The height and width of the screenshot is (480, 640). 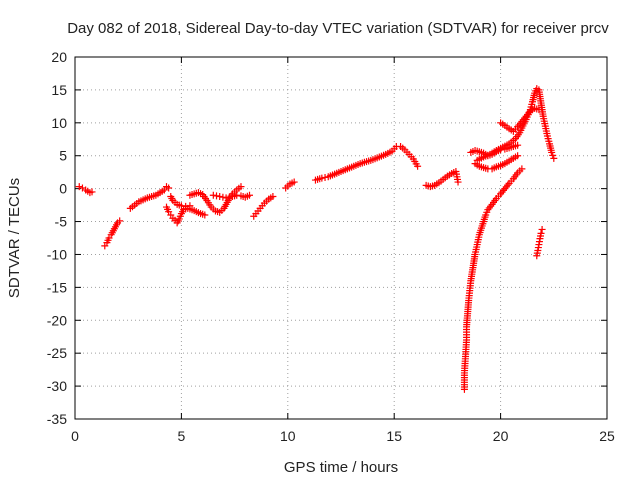 I want to click on x-axis-label: GPS time / hours, so click(x=341, y=467).